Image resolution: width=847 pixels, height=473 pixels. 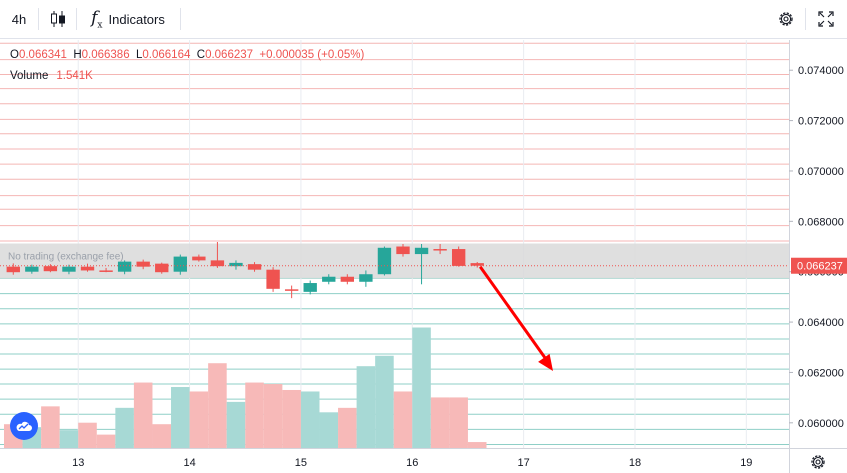 I want to click on cloud-icon, so click(x=24, y=426).